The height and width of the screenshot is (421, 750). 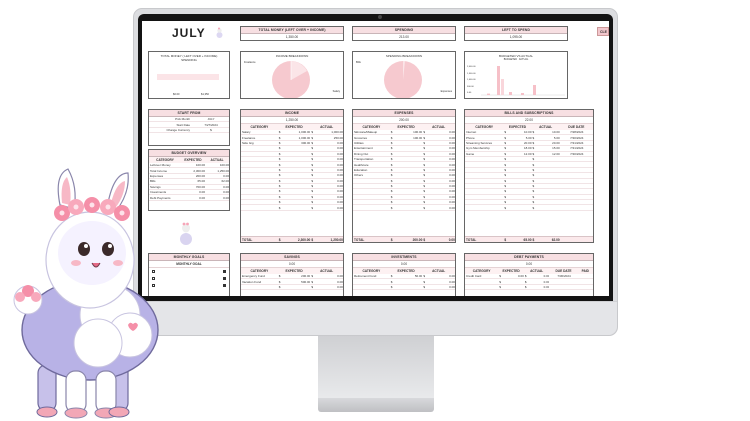 What do you see at coordinates (200, 175) in the screenshot?
I see `table-cell: 200.00` at bounding box center [200, 175].